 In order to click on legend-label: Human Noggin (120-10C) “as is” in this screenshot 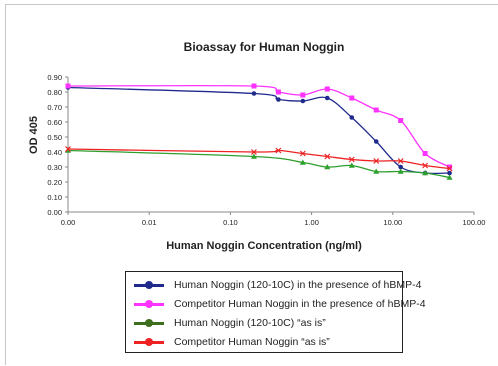, I will do `click(250, 323)`.